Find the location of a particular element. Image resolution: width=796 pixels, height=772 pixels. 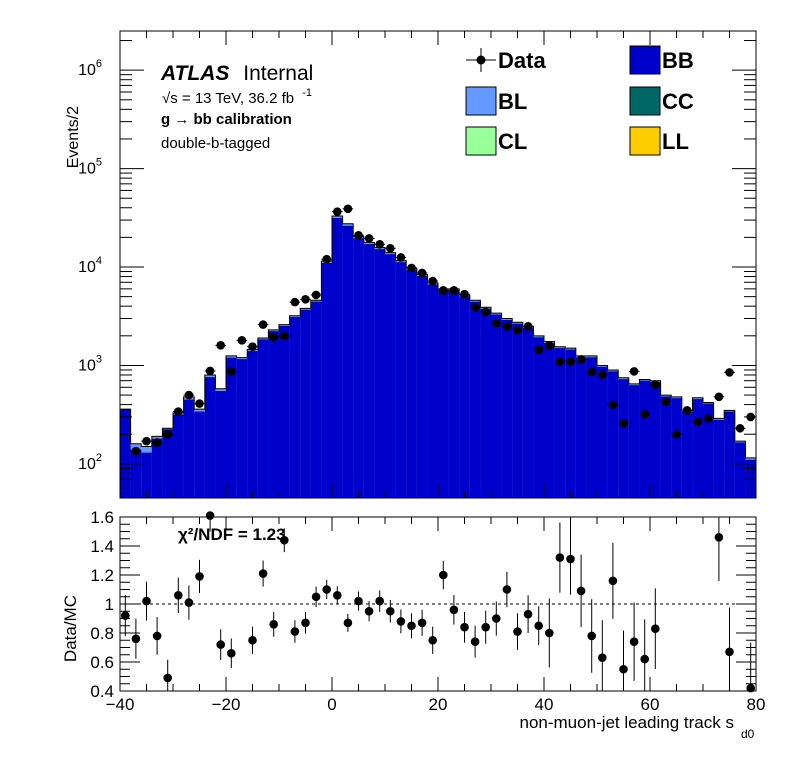

x-tick-label: 0 is located at coordinates (331, 704).